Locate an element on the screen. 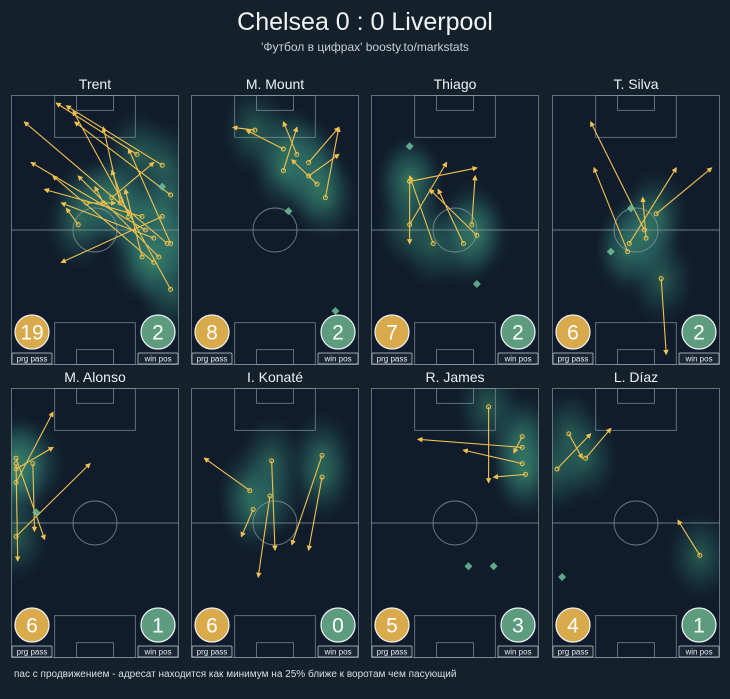 This screenshot has height=699, width=730. player-name: M. Alonso is located at coordinates (95, 377).